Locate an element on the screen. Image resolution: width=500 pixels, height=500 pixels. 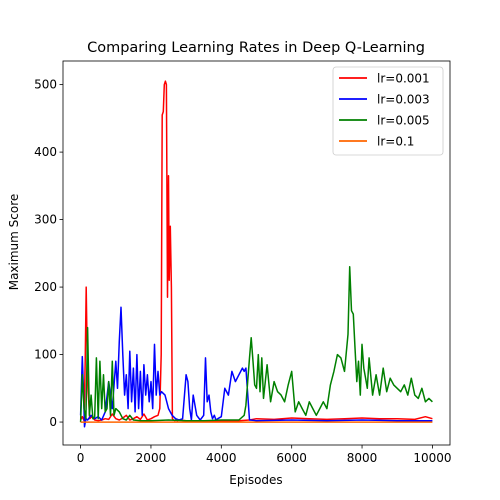
x-axis-label: Episodes is located at coordinates (255, 480).